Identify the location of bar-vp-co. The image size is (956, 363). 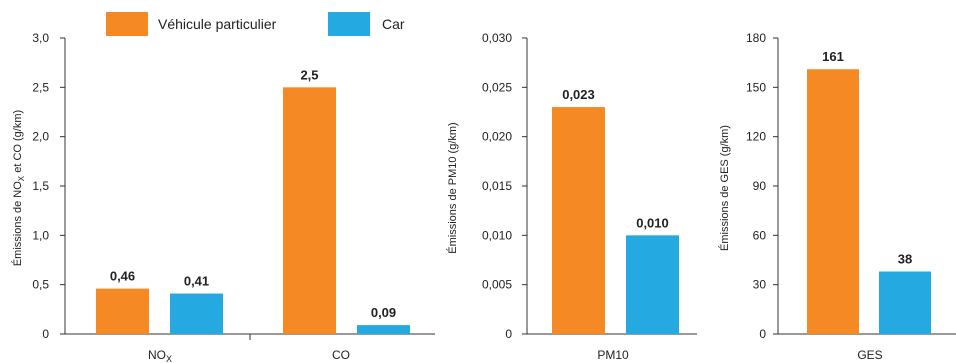
(309, 210).